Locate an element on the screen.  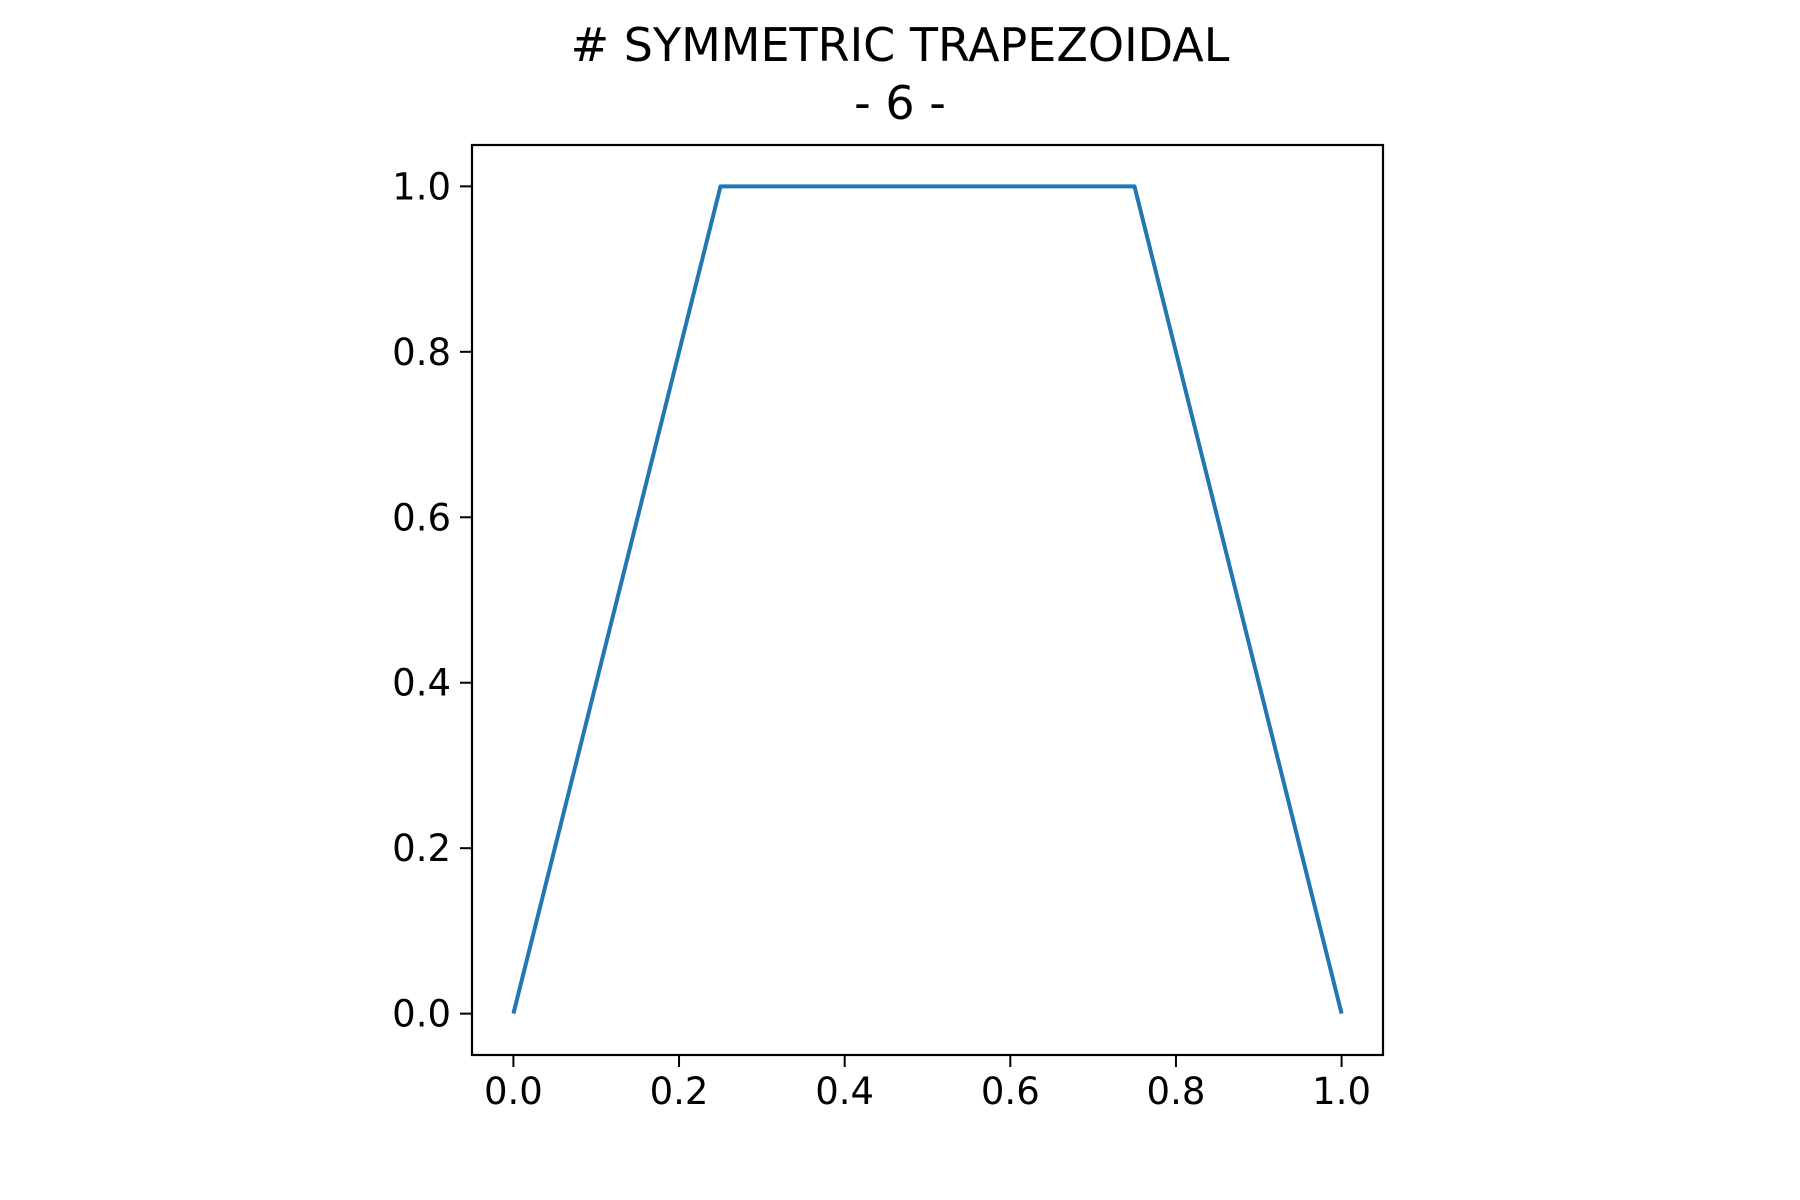
y-tick-label: 0.2 is located at coordinates (421, 848).